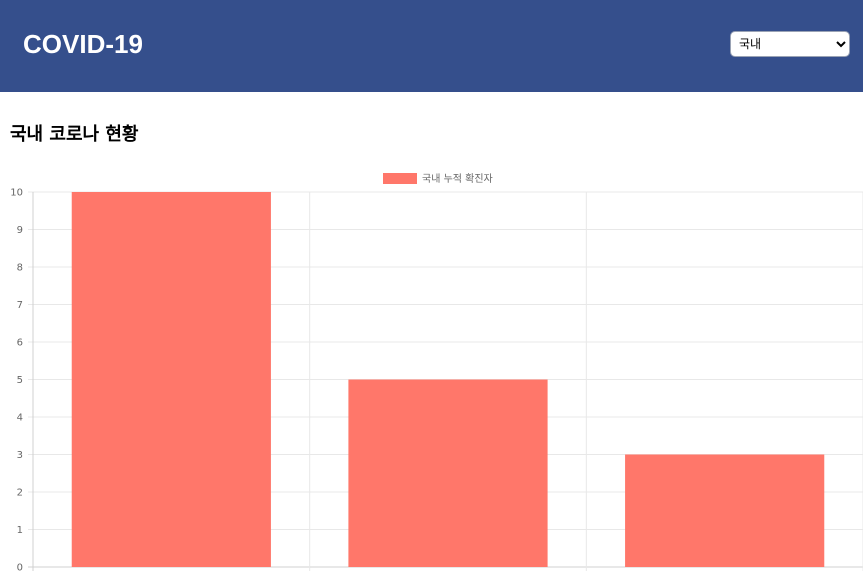  What do you see at coordinates (790, 44) in the screenshot?
I see `region-select: 국내` at bounding box center [790, 44].